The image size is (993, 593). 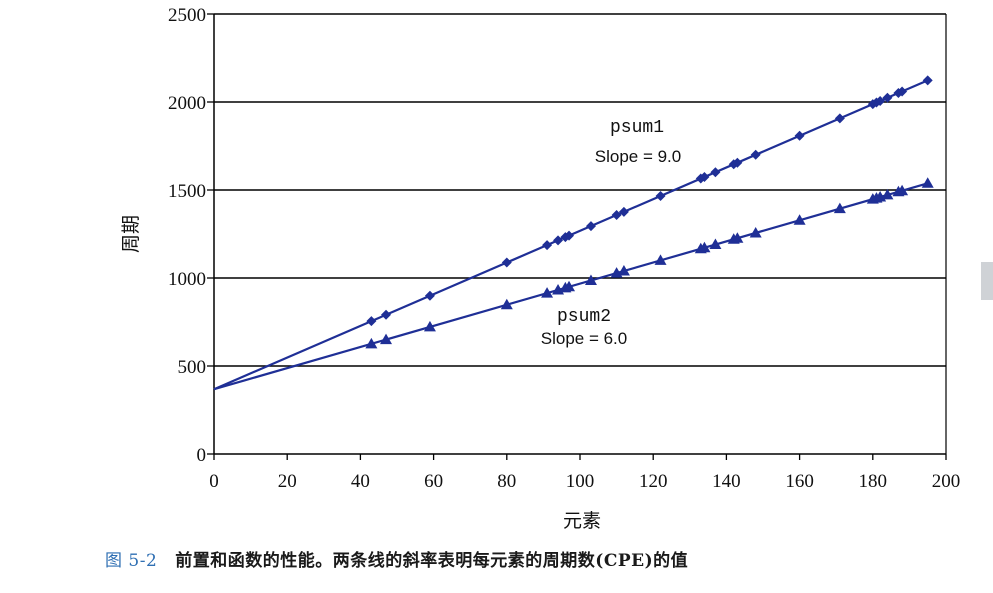 What do you see at coordinates (131, 561) in the screenshot?
I see `figure-number: 图 5-2` at bounding box center [131, 561].